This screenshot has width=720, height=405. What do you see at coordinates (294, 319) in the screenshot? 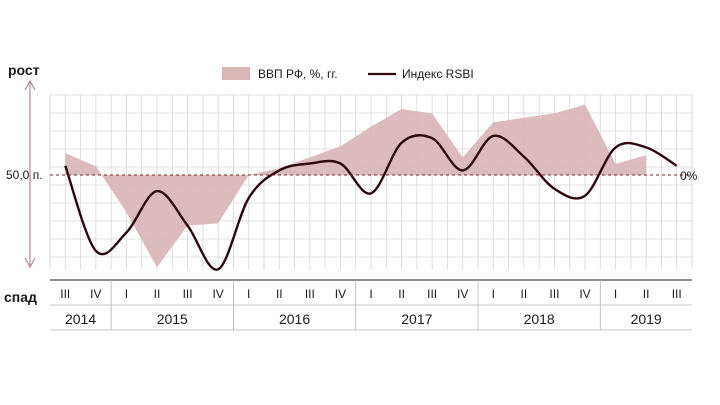
I see `year-label: 2016` at bounding box center [294, 319].